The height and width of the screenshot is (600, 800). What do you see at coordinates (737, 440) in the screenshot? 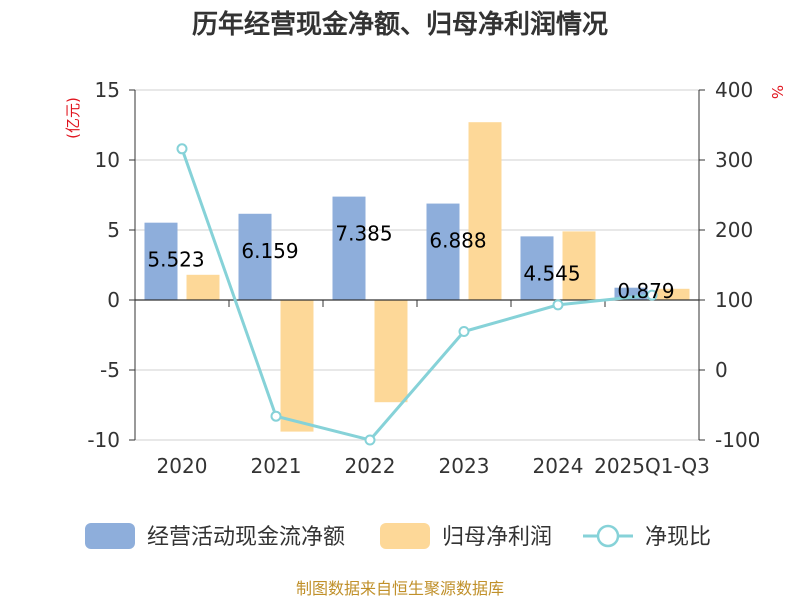
I see `right-tick-label: -100` at bounding box center [737, 440].